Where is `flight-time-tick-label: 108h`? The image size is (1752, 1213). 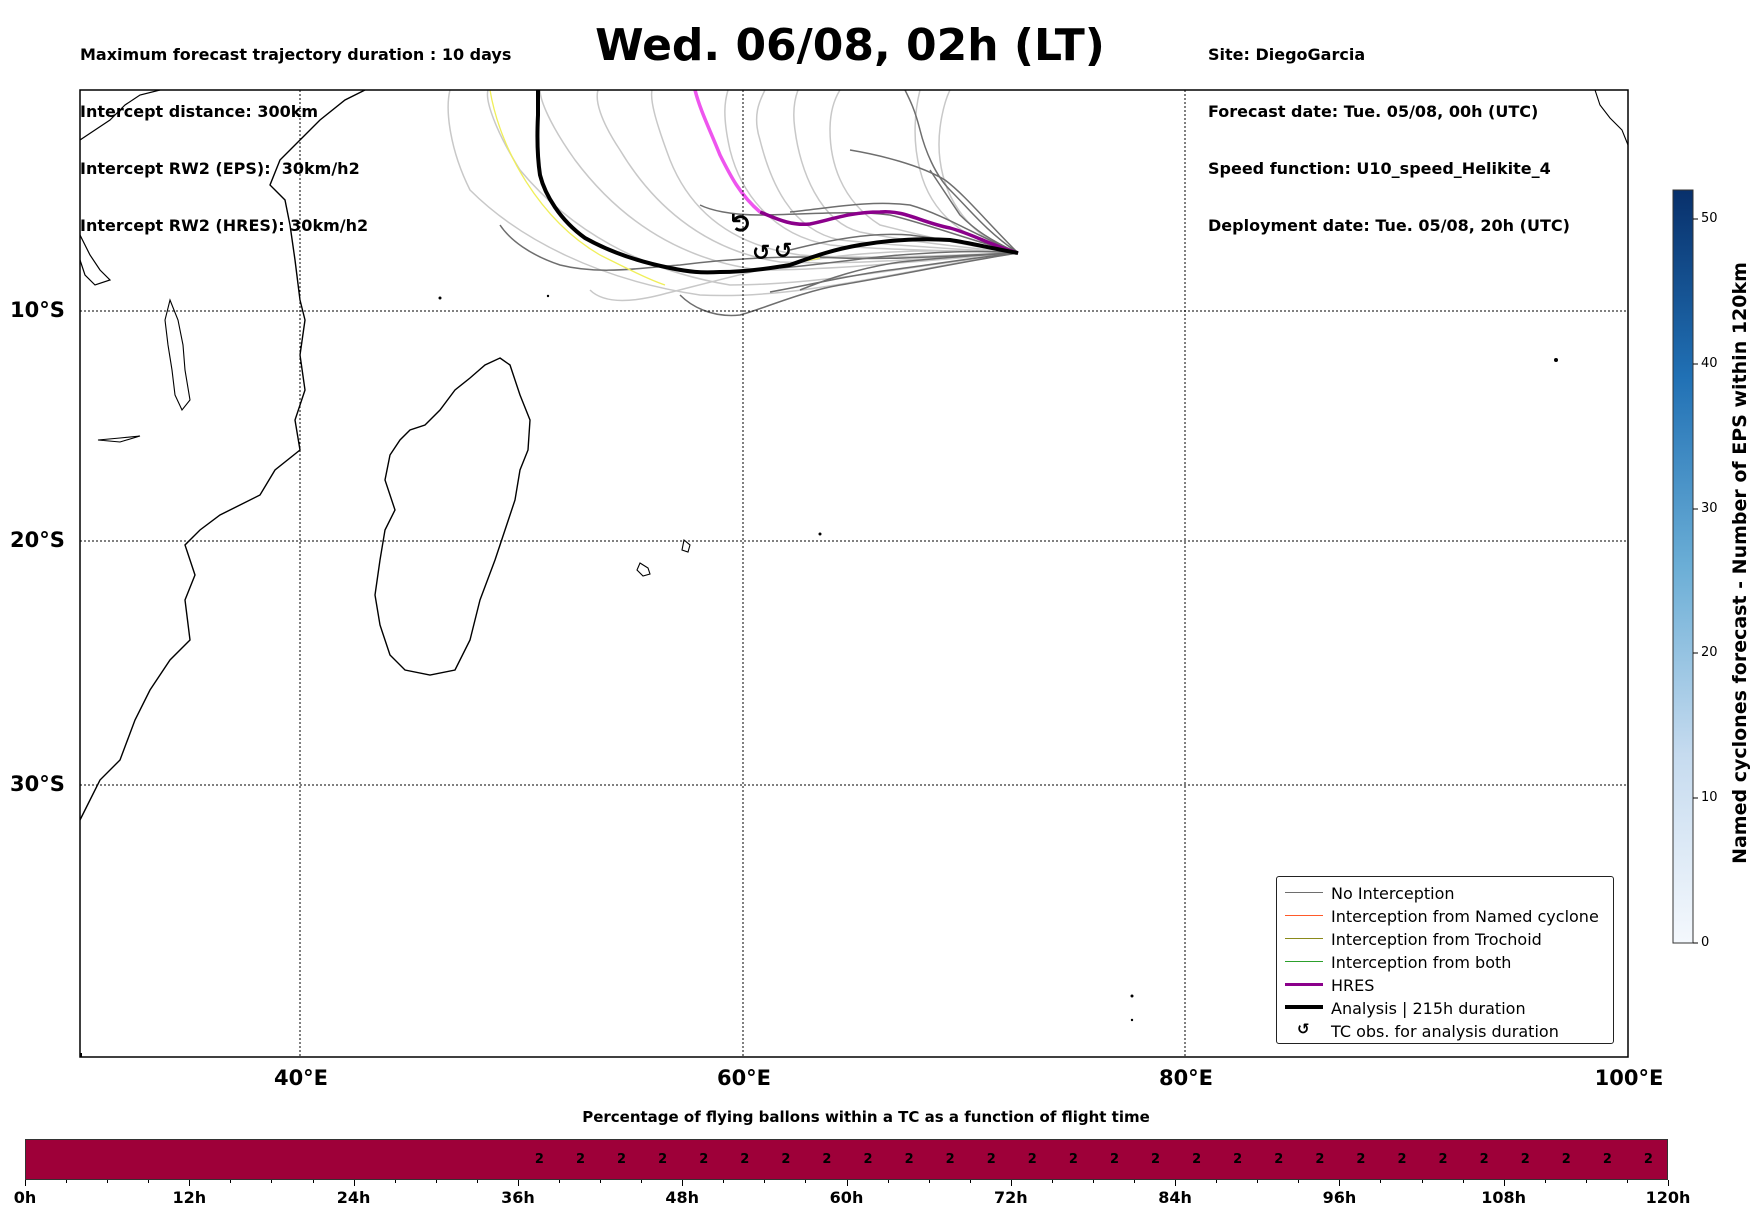
flight-time-tick-label: 108h is located at coordinates (1504, 1197).